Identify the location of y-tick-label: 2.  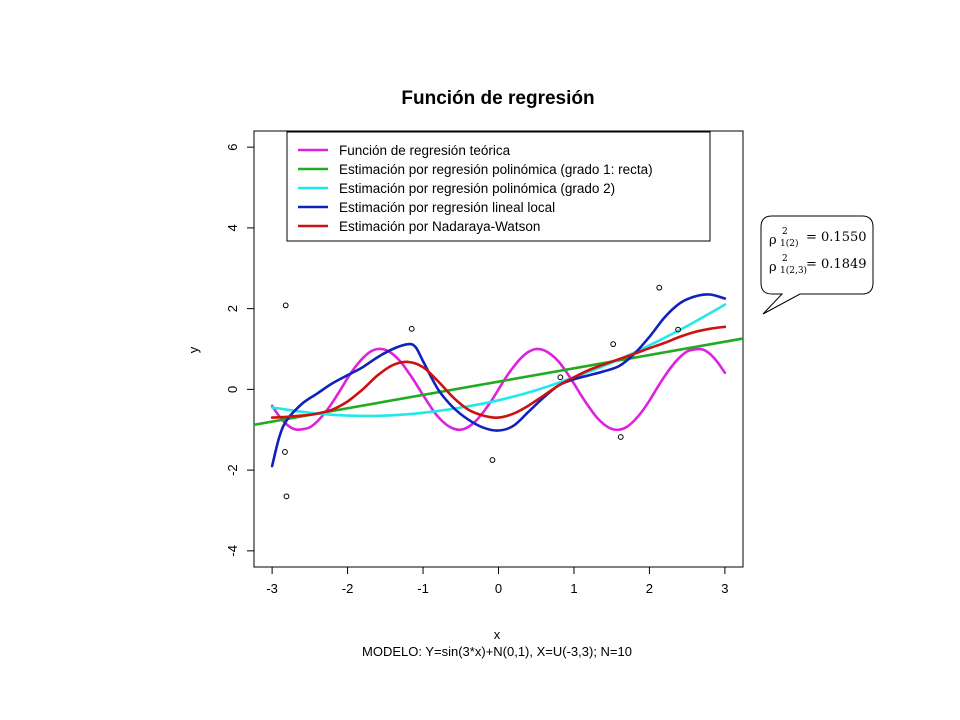
(232, 308).